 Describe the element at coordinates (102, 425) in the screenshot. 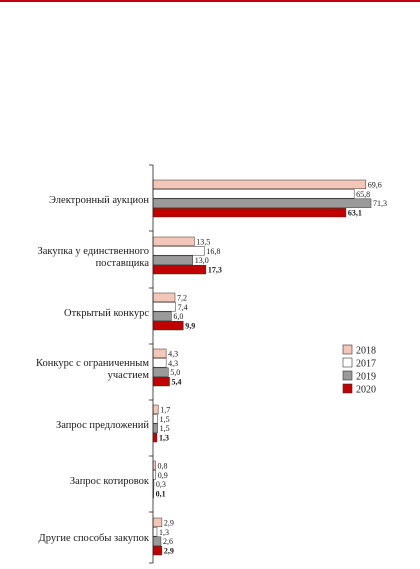

I see `category-label-4: Запрос предложений` at that location.